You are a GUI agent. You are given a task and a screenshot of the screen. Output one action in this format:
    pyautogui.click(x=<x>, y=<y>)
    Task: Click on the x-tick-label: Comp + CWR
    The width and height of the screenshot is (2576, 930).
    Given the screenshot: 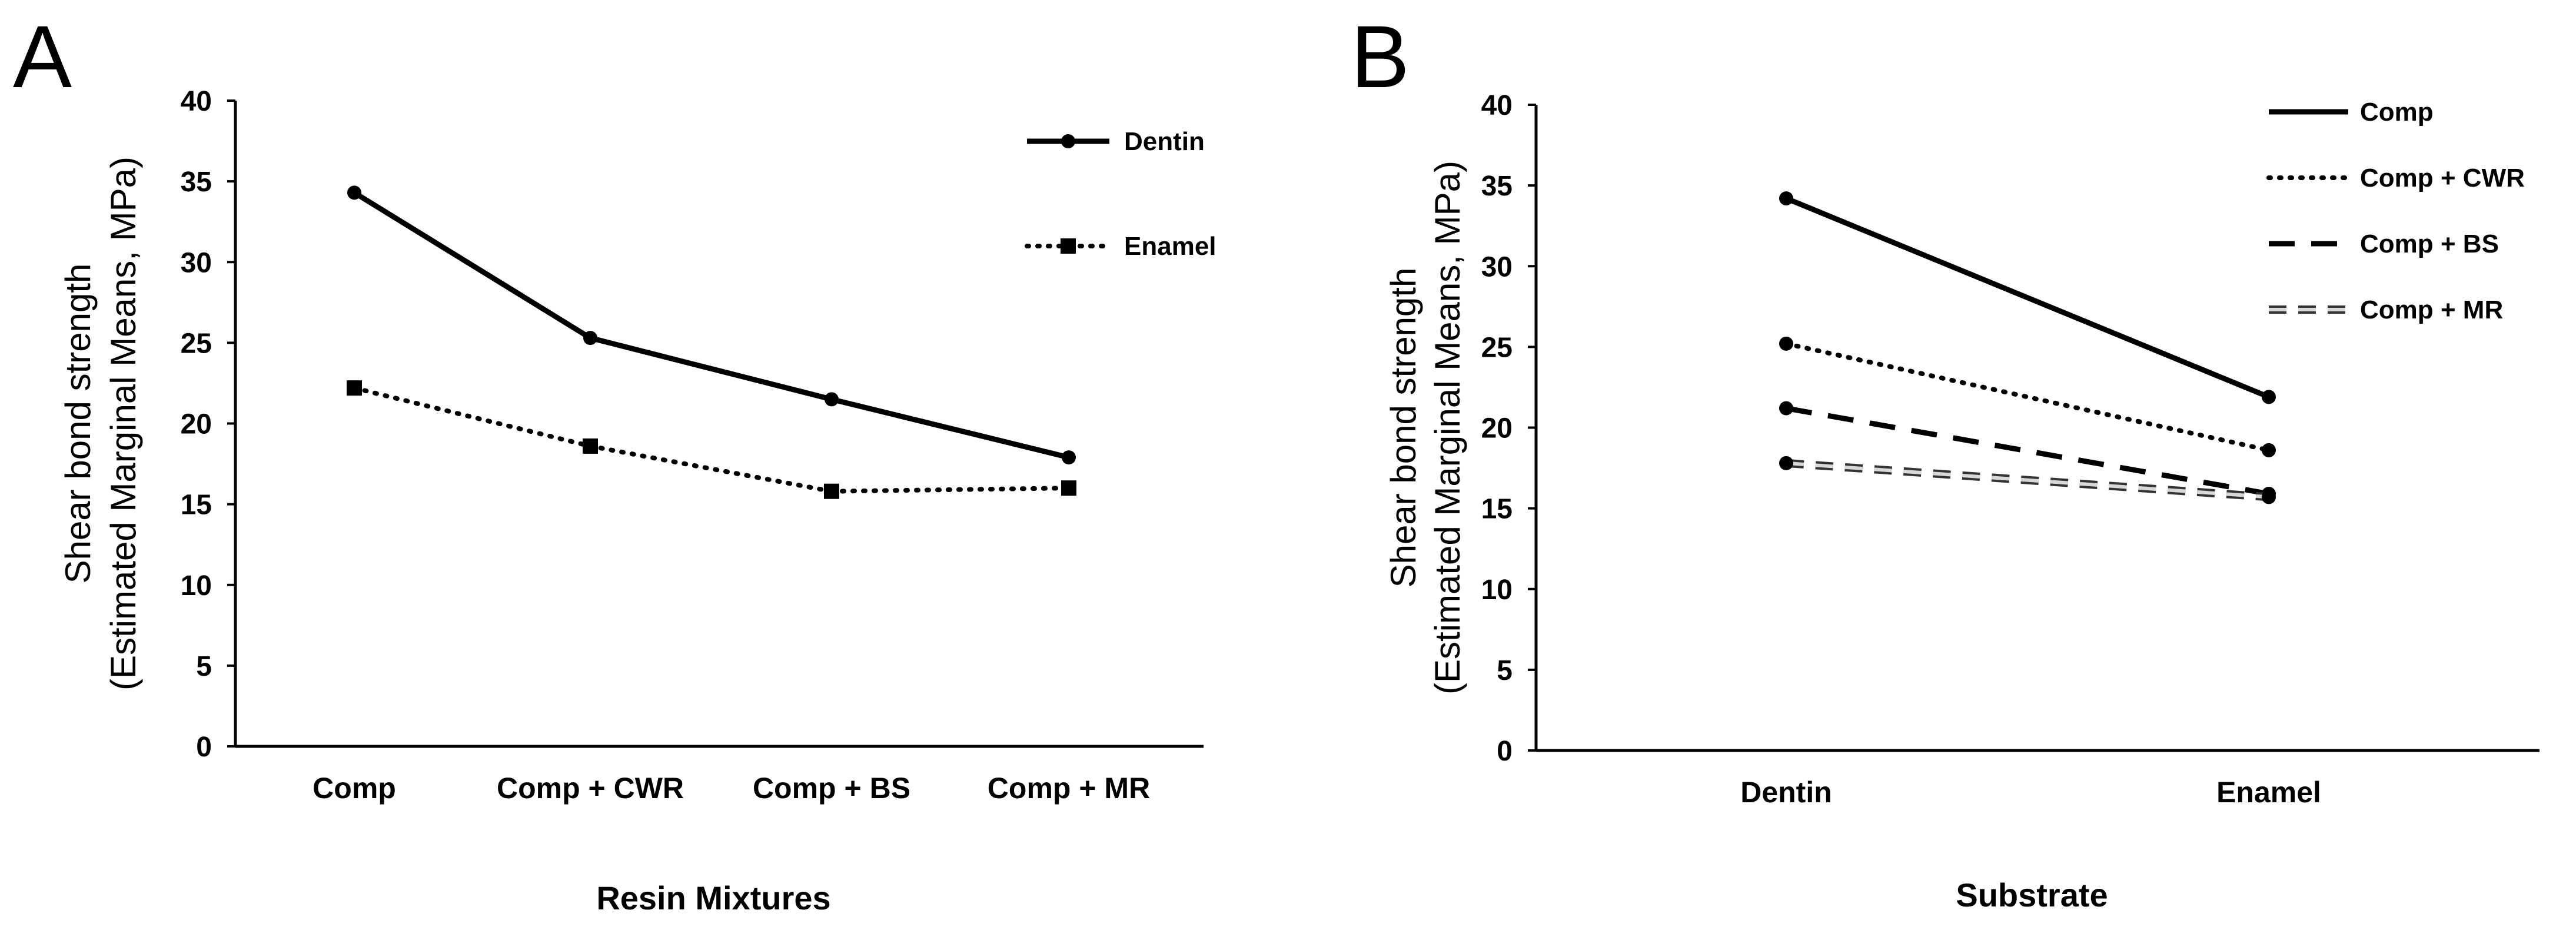 What is the action you would take?
    pyautogui.click(x=590, y=789)
    